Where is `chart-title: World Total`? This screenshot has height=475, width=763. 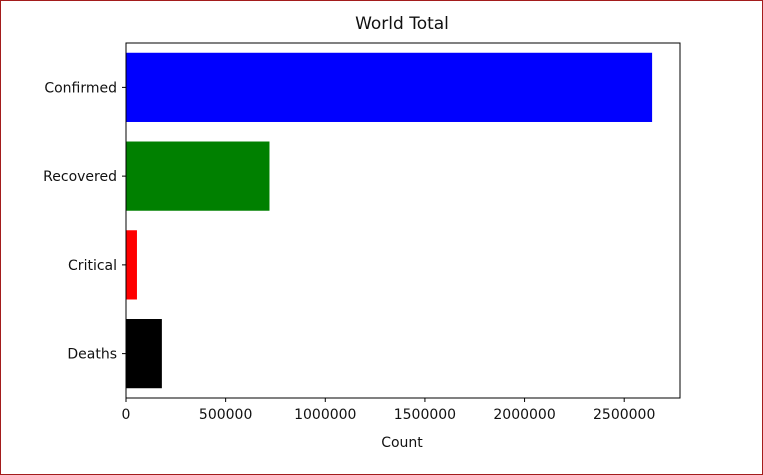
chart-title: World Total is located at coordinates (402, 24).